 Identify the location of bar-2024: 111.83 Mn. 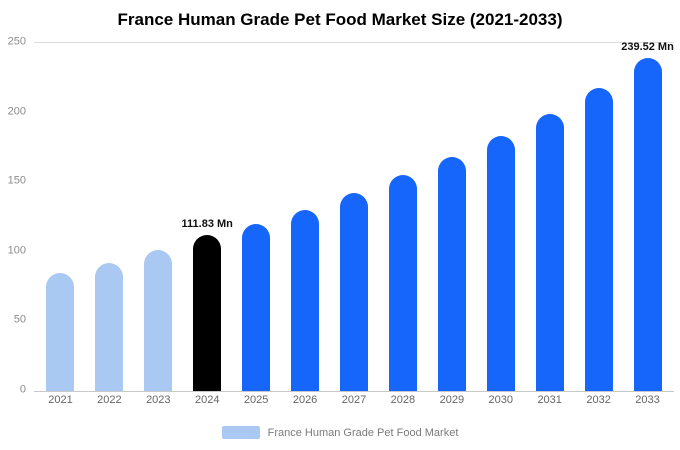
(207, 304).